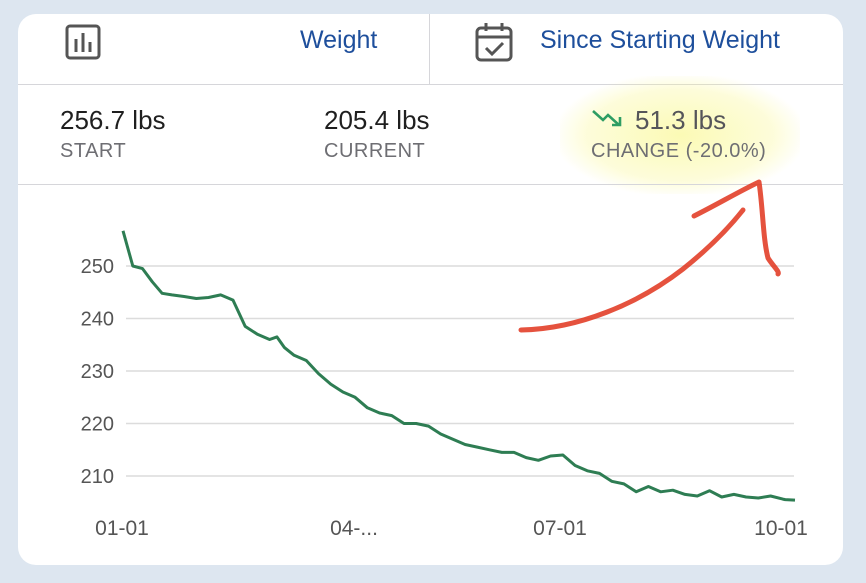  I want to click on current-value: 205.4 lbs, so click(377, 120).